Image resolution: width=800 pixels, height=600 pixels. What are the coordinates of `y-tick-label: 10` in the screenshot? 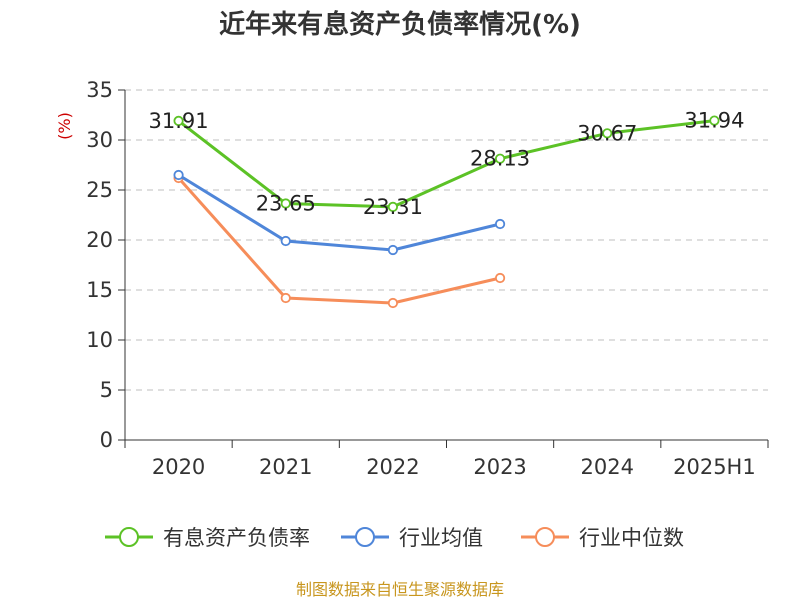 It's located at (99, 340).